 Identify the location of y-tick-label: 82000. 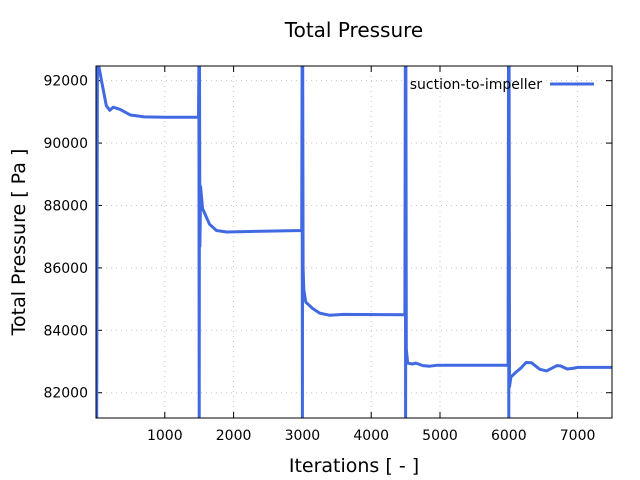
(65, 394).